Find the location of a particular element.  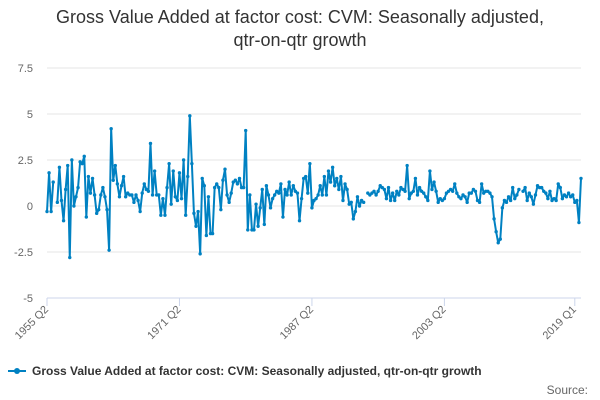

x-tick-label: 1955 Q2 is located at coordinates (32, 323).